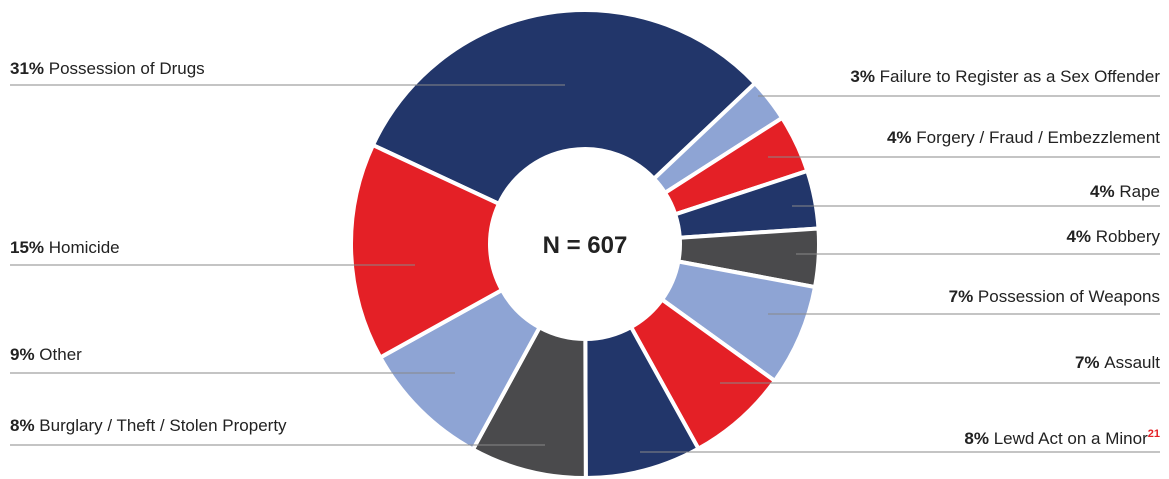  What do you see at coordinates (1017, 76) in the screenshot?
I see `category-label: Failure to Register as a Sex Offender` at bounding box center [1017, 76].